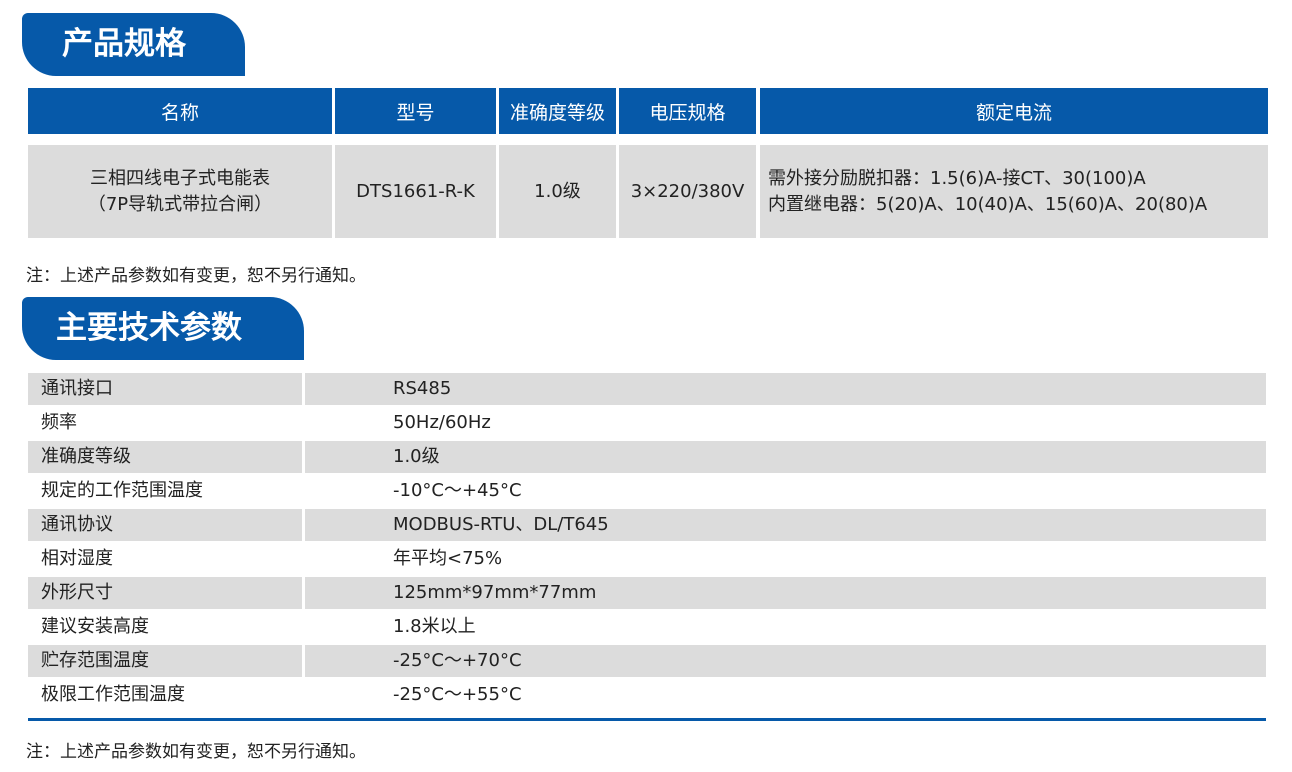 This screenshot has width=1292, height=772. I want to click on param-value: RS485, so click(785, 389).